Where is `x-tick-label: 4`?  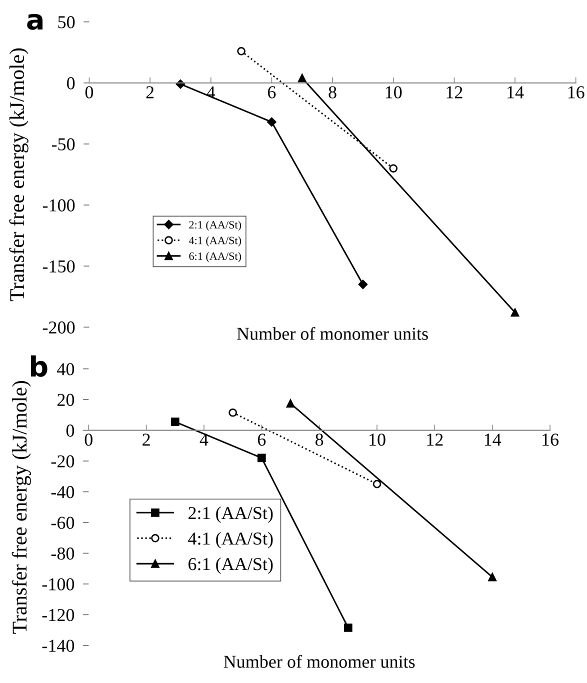
x-tick-label: 4 is located at coordinates (204, 440).